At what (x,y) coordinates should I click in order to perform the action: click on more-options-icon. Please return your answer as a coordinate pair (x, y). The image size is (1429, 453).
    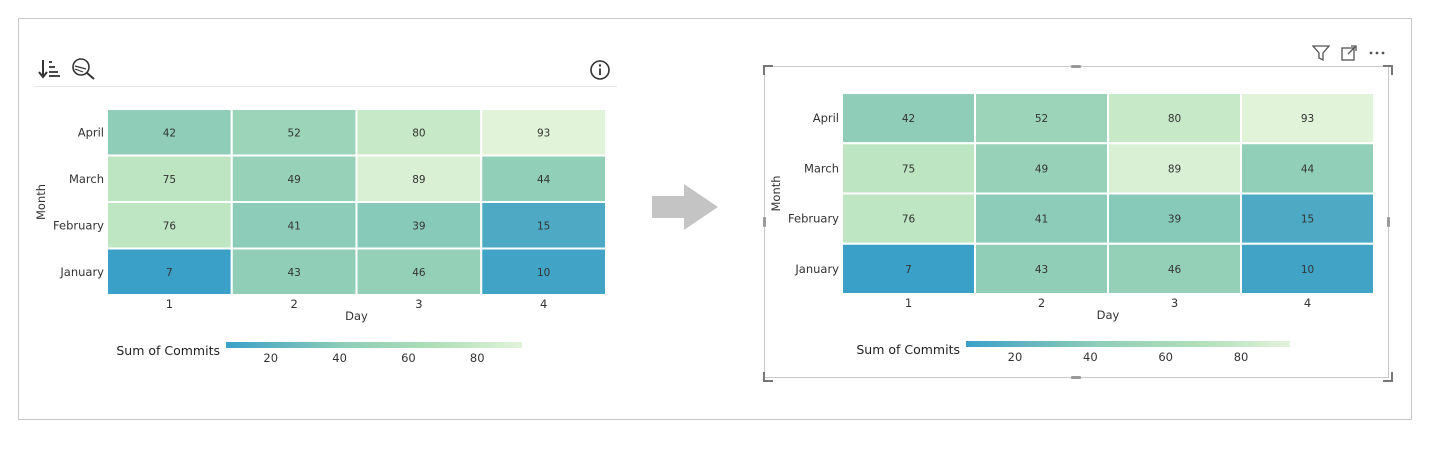
    Looking at the image, I should click on (1377, 55).